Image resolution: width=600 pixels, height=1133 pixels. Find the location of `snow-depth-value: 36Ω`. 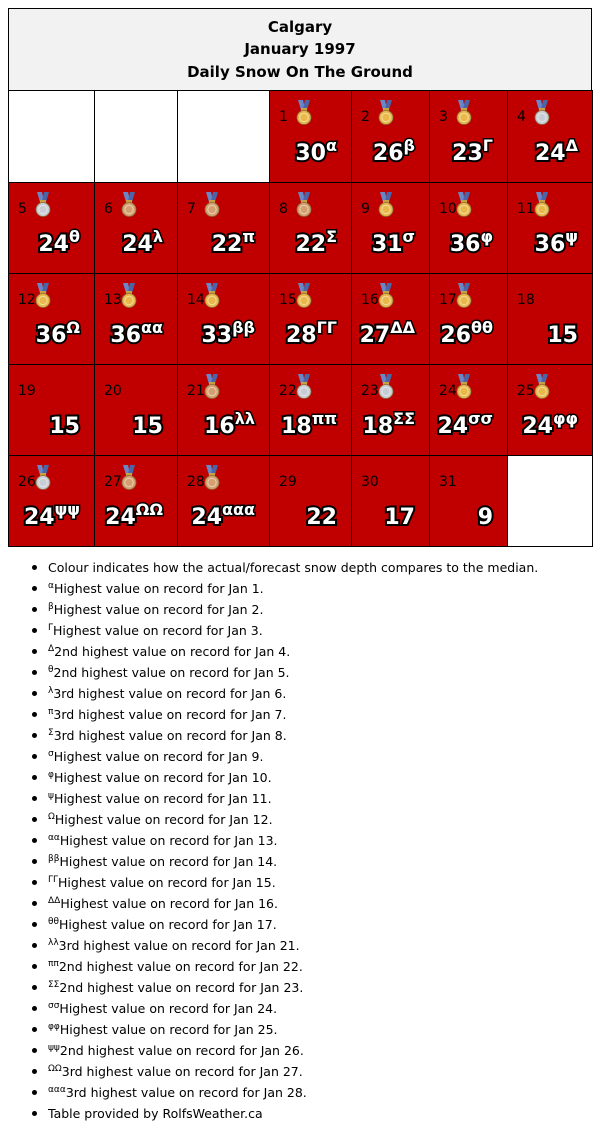

snow-depth-value: 36Ω is located at coordinates (58, 334).